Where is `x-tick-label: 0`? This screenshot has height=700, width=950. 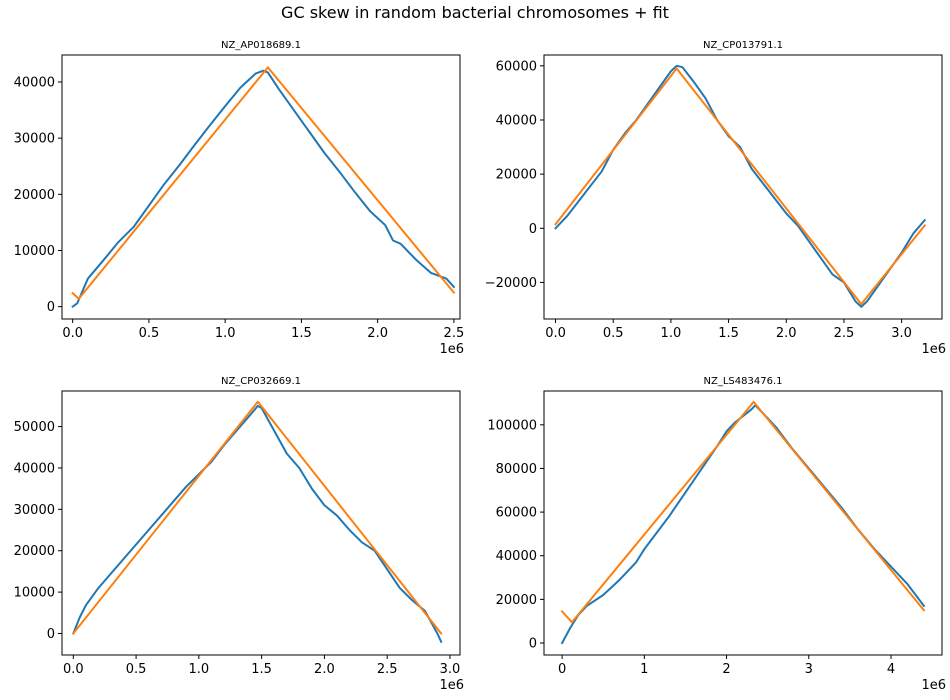
x-tick-label: 0 is located at coordinates (562, 669).